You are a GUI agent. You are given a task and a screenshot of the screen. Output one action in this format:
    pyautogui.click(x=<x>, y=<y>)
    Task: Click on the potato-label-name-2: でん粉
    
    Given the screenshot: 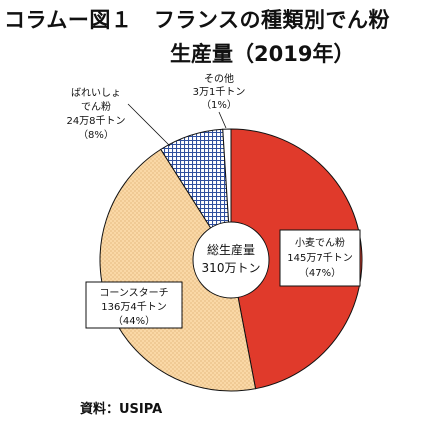 What is the action you would take?
    pyautogui.click(x=96, y=106)
    